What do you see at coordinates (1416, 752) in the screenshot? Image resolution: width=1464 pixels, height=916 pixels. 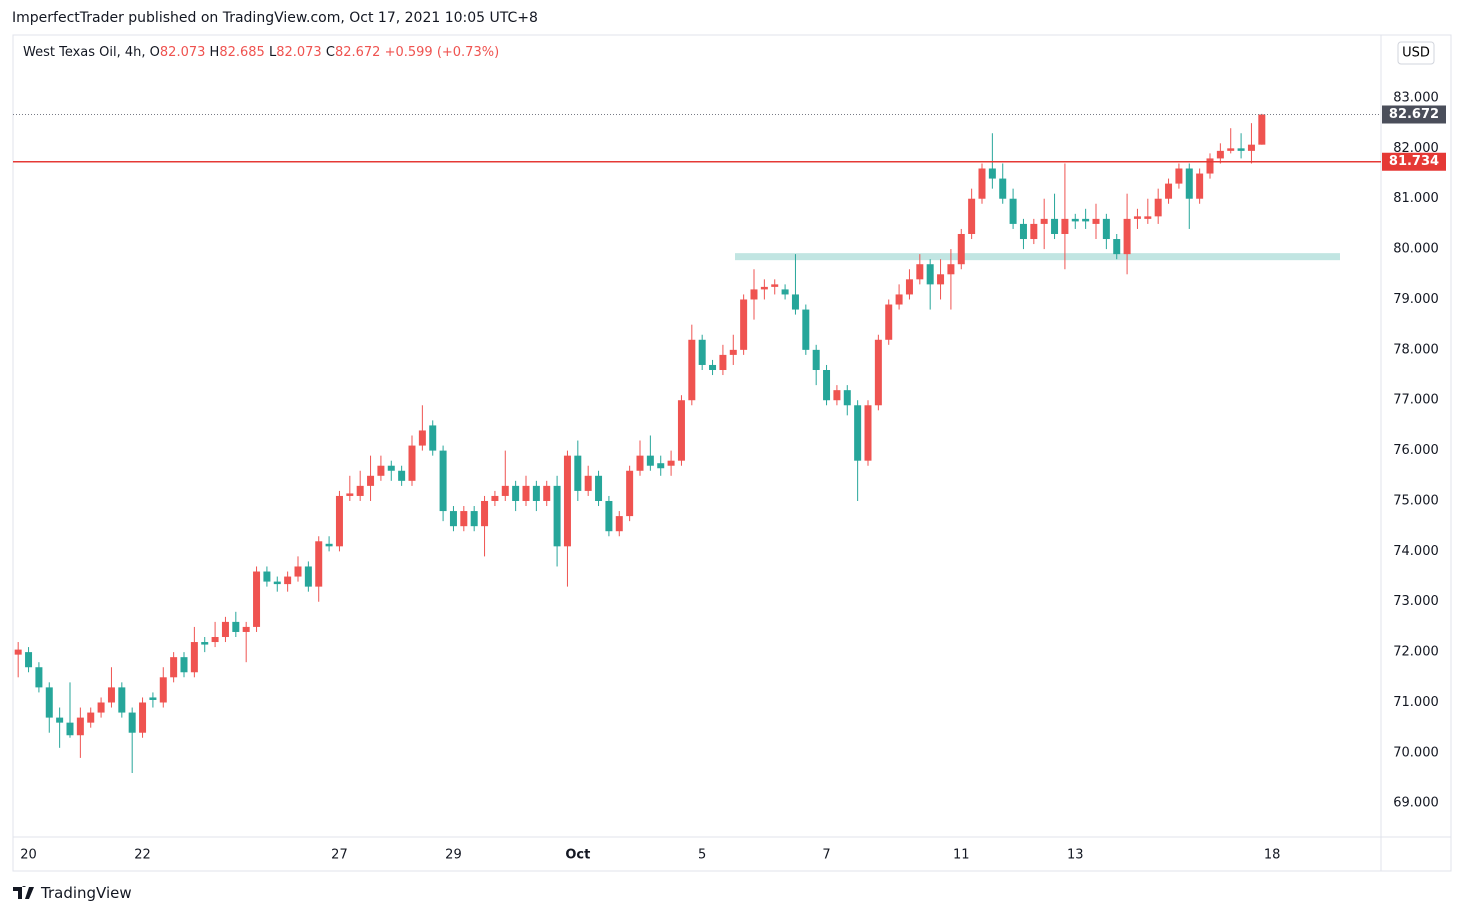 I see `y-tick-label: 70.000` at bounding box center [1416, 752].